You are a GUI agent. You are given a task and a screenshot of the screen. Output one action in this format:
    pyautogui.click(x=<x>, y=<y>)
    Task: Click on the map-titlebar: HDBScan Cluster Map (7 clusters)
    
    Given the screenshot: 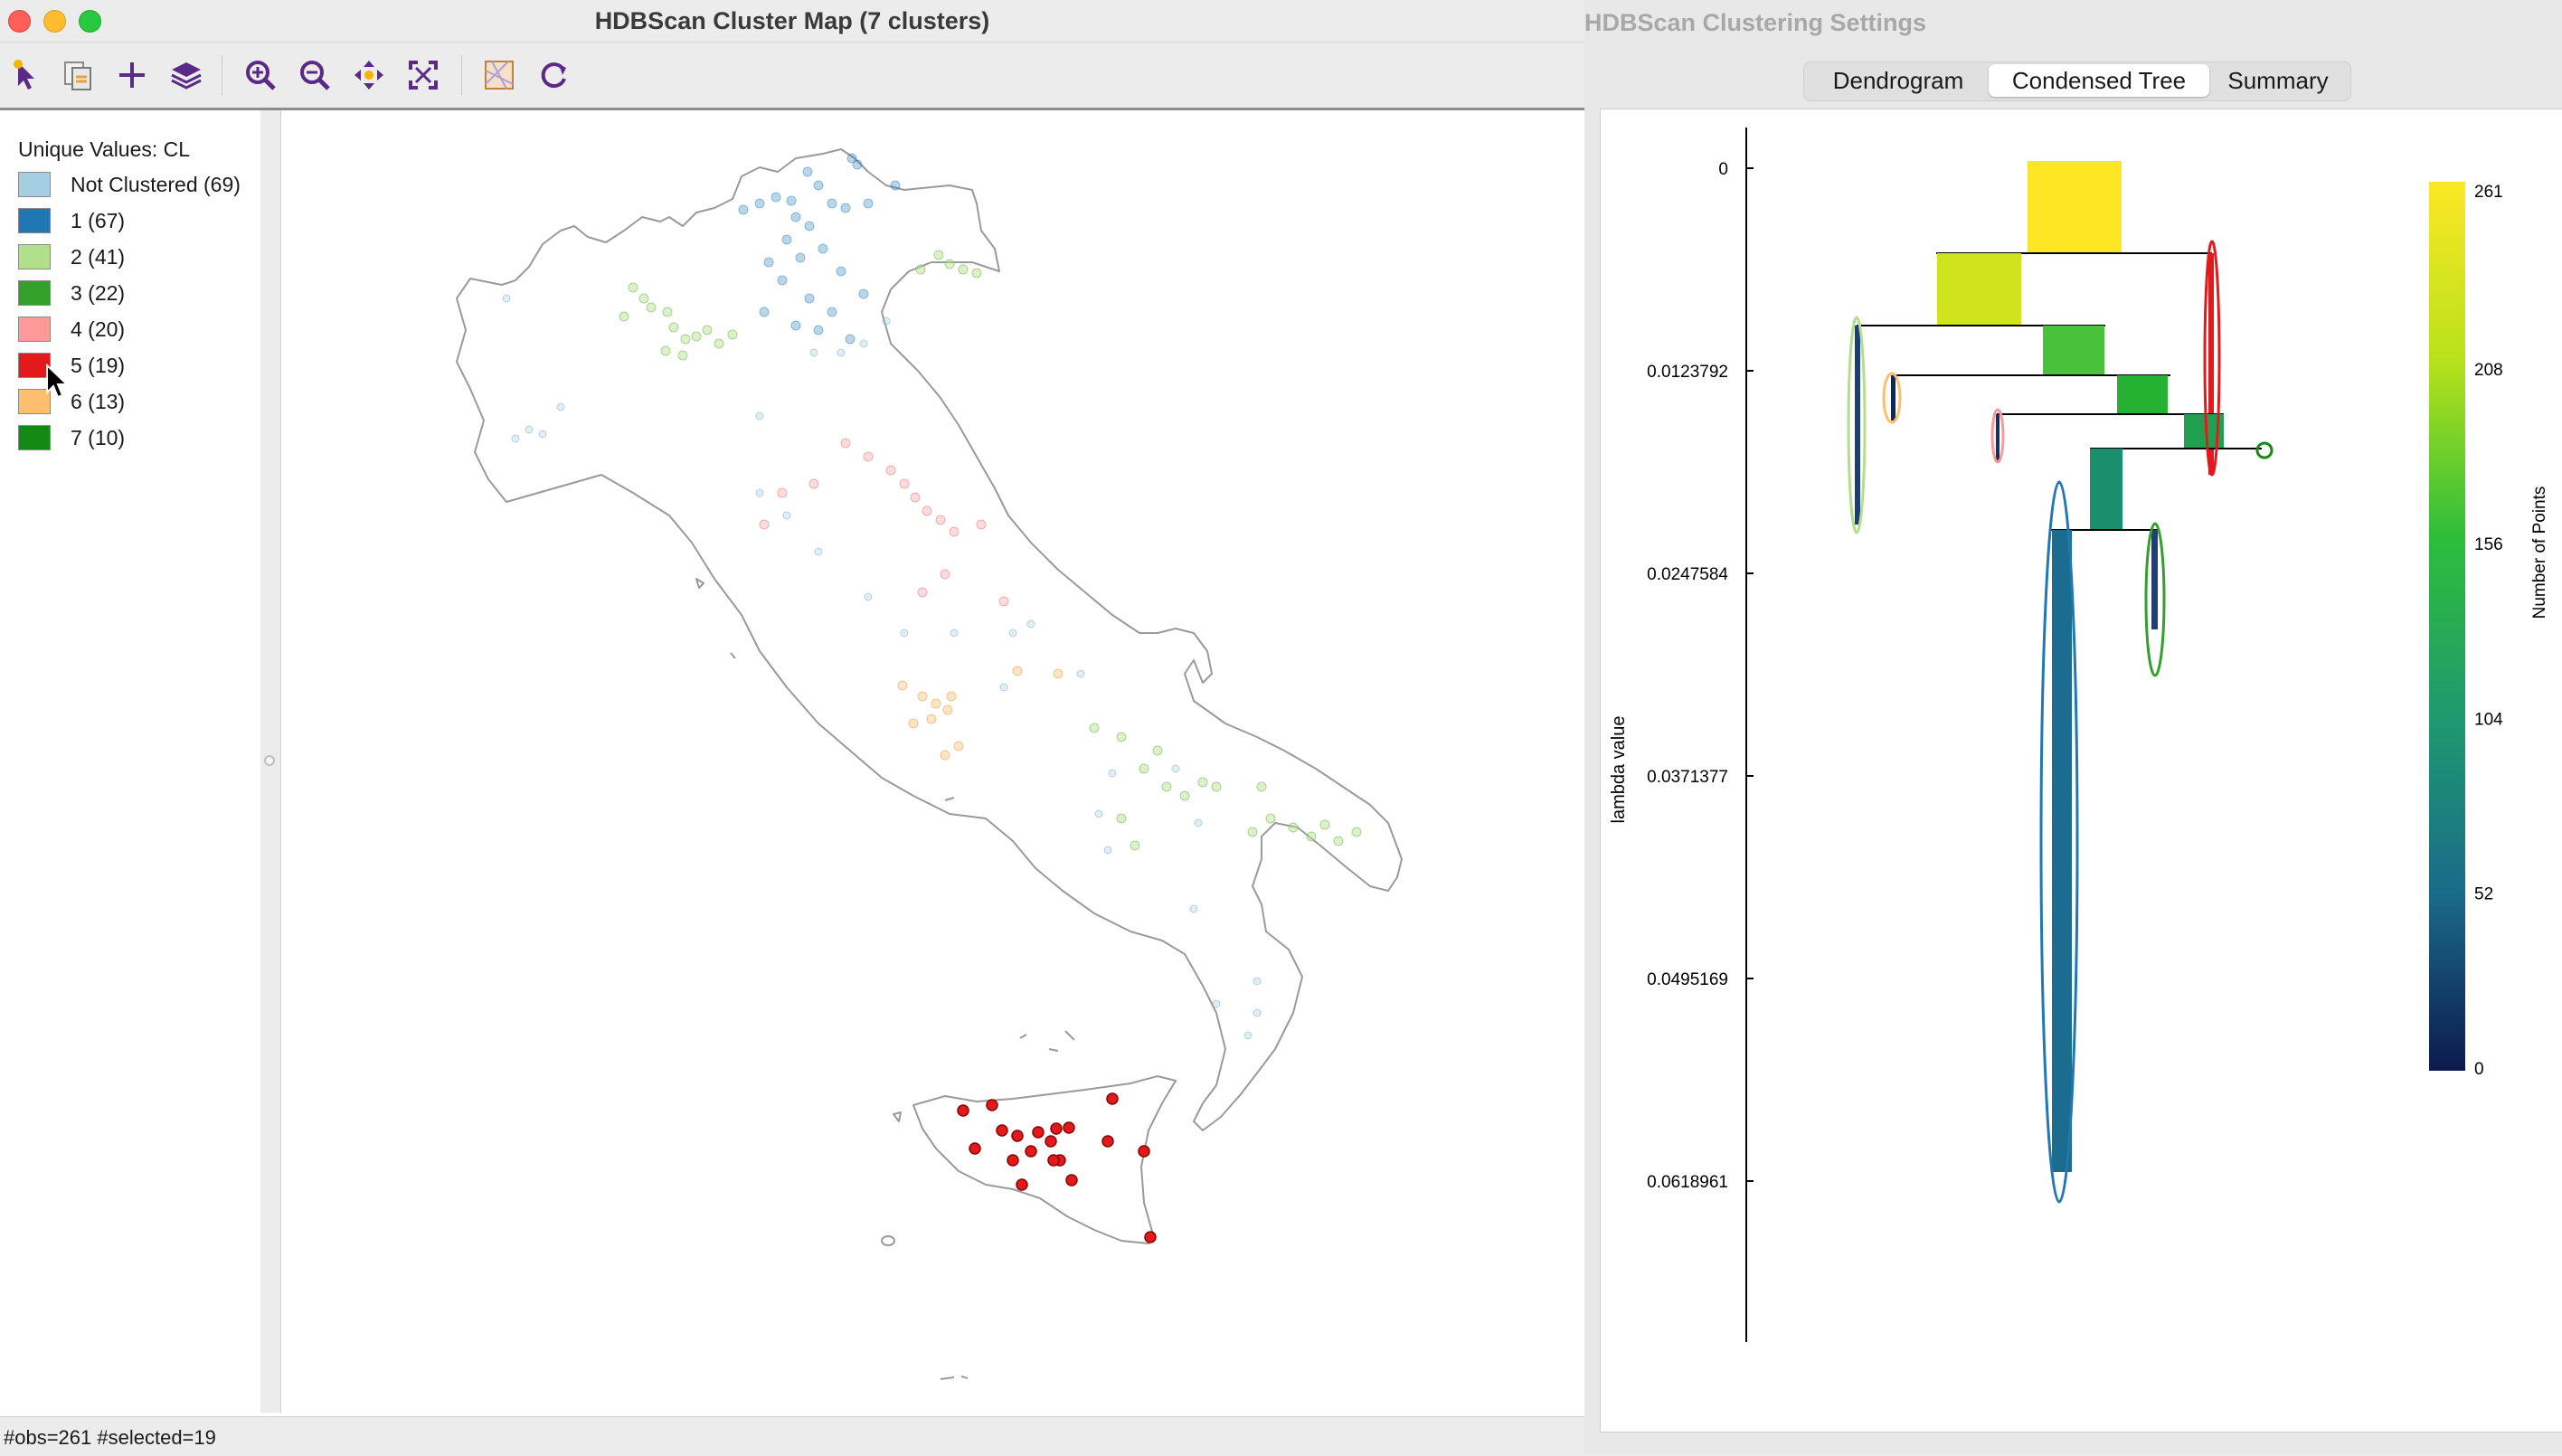 What is the action you would take?
    pyautogui.click(x=792, y=21)
    